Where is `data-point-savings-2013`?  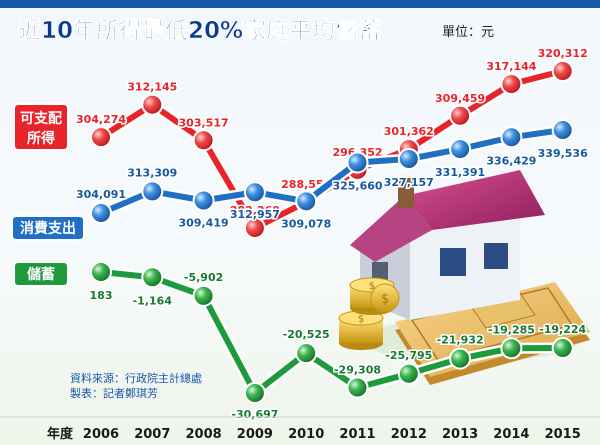 data-point-savings-2013 is located at coordinates (460, 358).